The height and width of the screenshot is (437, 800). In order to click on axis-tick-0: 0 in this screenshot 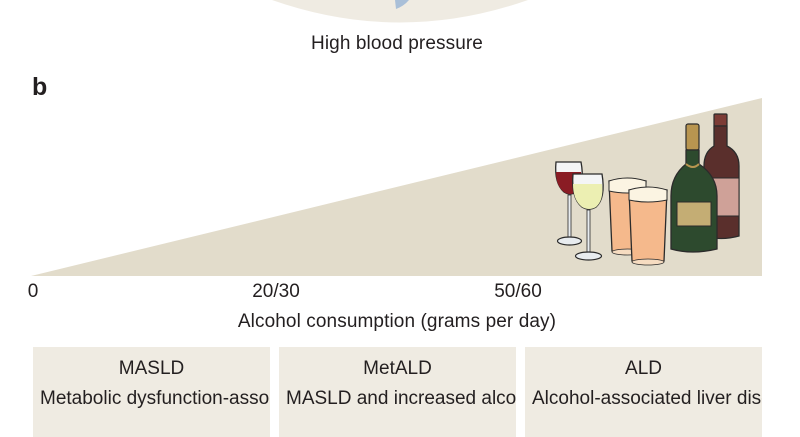, I will do `click(33, 291)`.